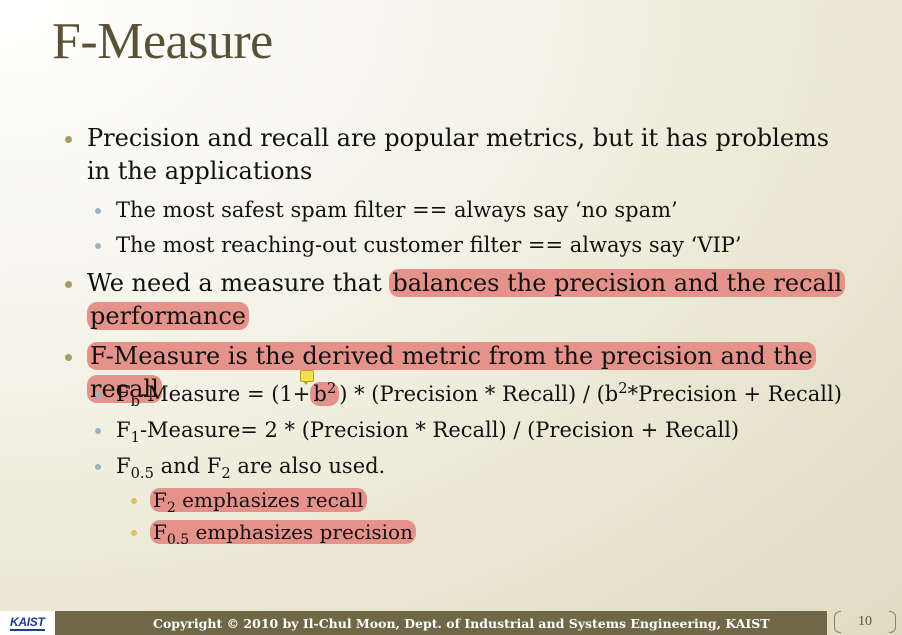  What do you see at coordinates (135, 402) in the screenshot?
I see `formula-subscript: b` at bounding box center [135, 402].